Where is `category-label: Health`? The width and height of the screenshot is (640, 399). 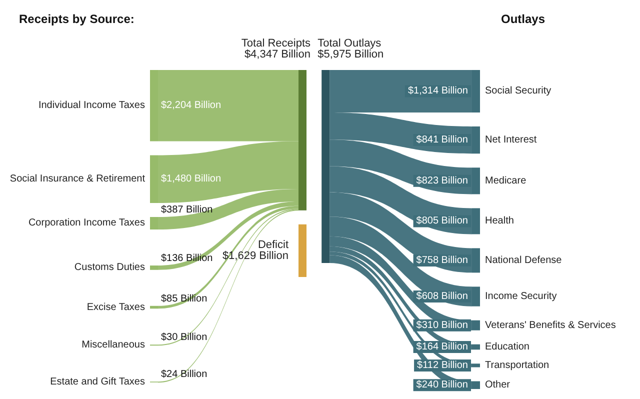
category-label: Health is located at coordinates (499, 221).